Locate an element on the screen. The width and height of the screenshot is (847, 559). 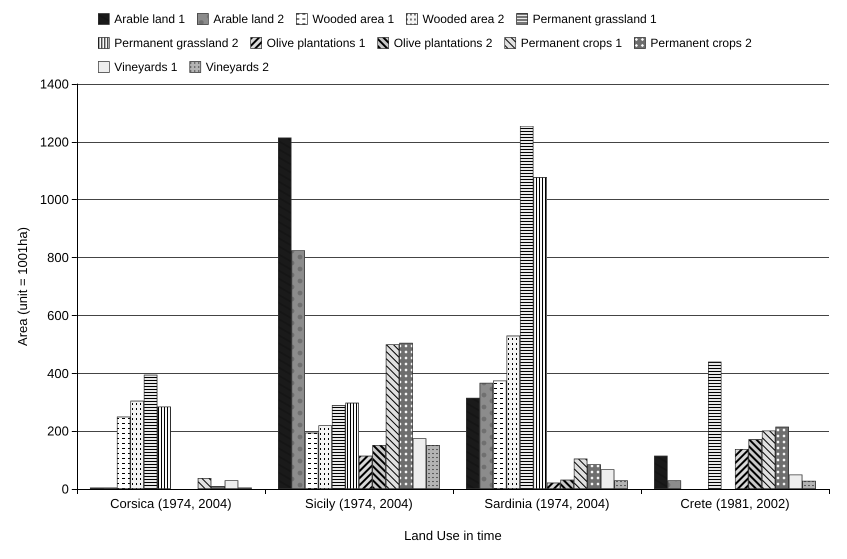
x-tick-label: Crete (1981, 2002) is located at coordinates (735, 503).